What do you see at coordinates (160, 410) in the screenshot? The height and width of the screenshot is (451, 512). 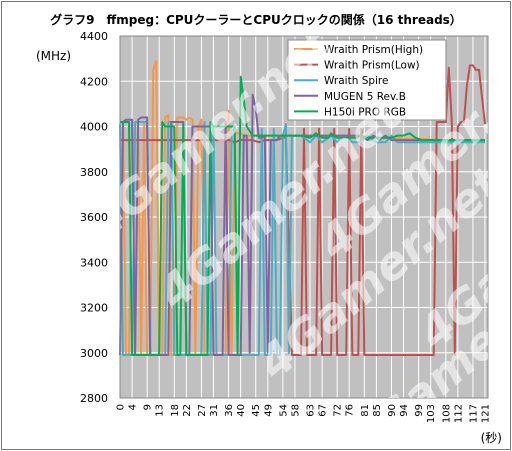 I see `x-tick-label: 13` at bounding box center [160, 410].